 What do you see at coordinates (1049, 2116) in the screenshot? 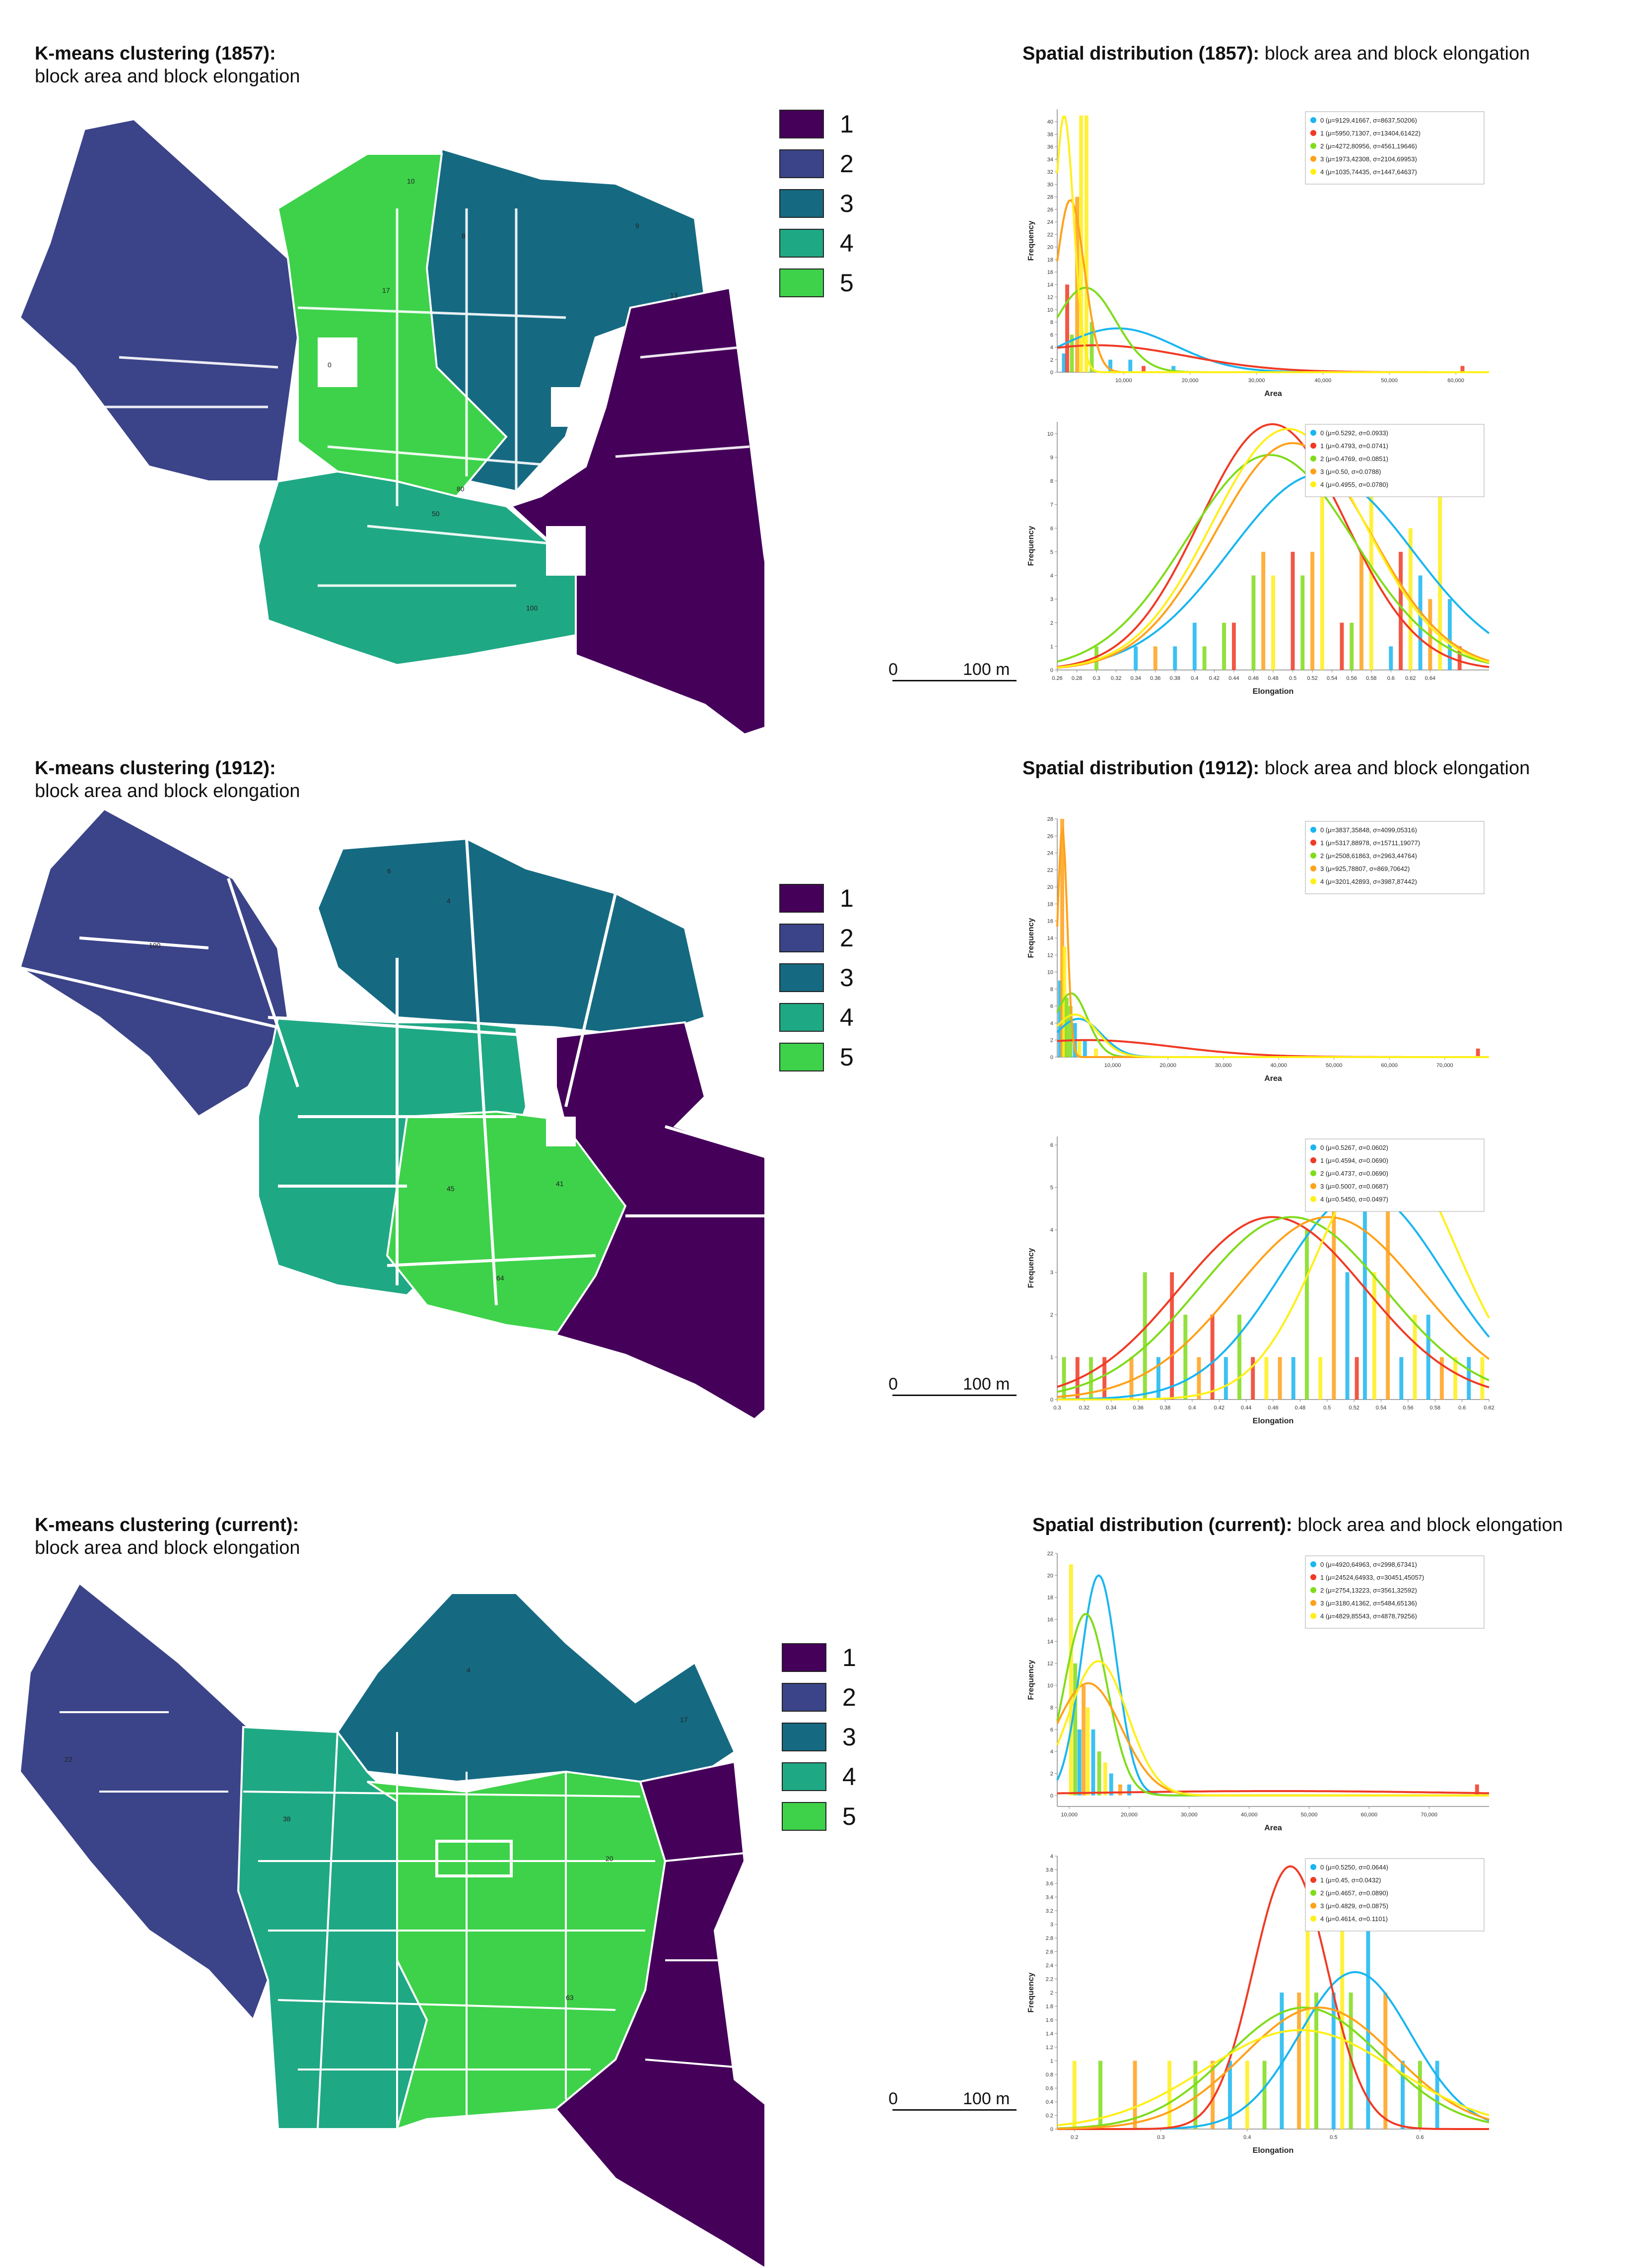
I see `y-tick-label: 0.2` at bounding box center [1049, 2116].